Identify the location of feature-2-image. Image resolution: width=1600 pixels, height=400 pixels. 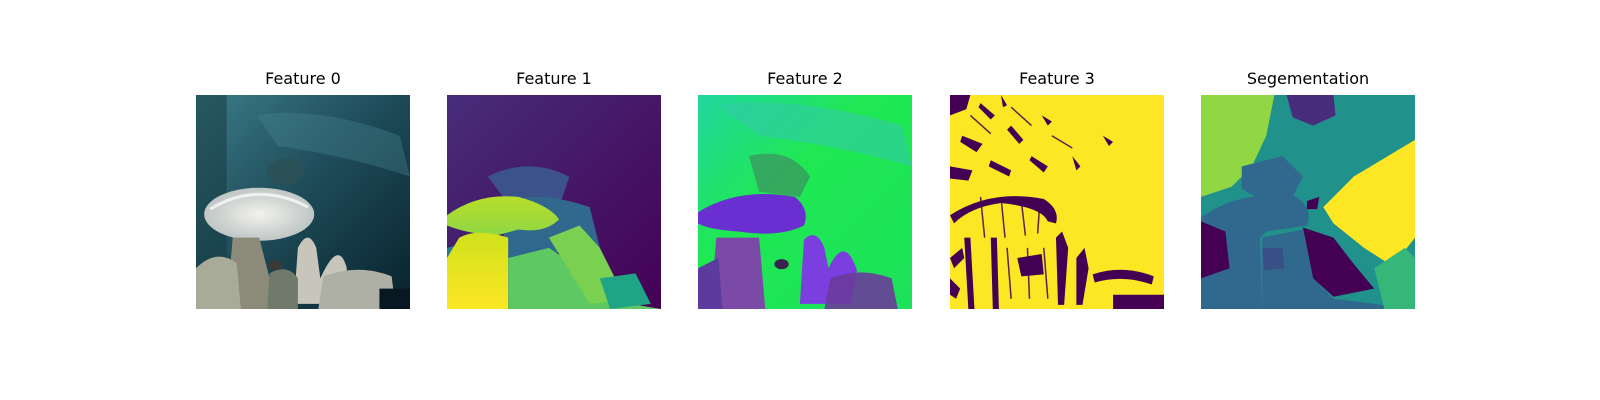
(805, 202).